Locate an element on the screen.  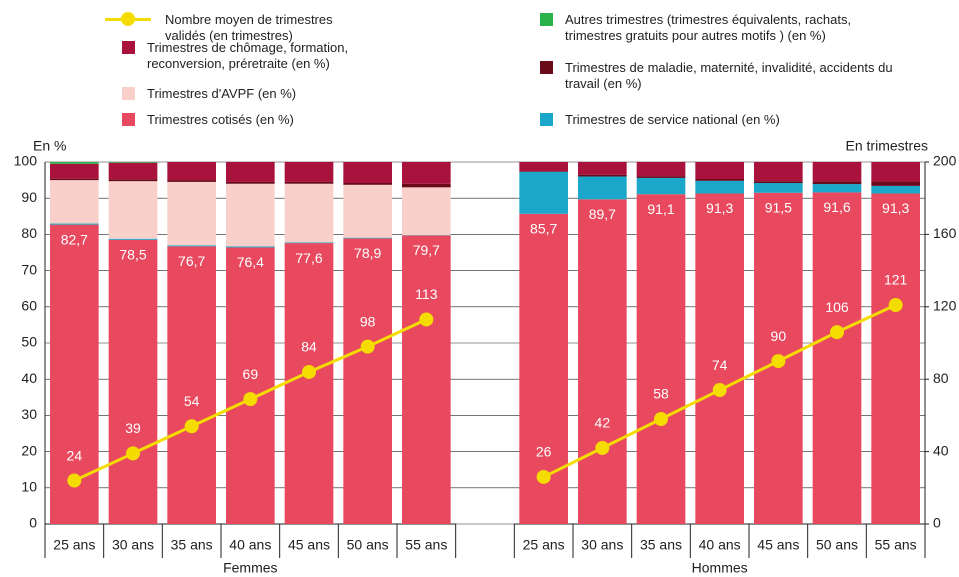
y-tick-label: 60 is located at coordinates (29, 306).